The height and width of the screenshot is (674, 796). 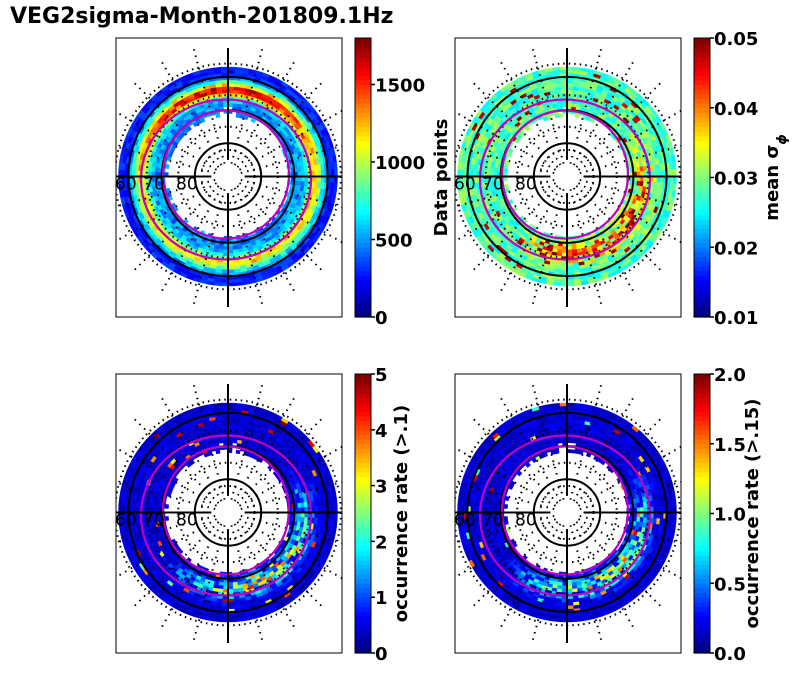 What do you see at coordinates (381, 318) in the screenshot?
I see `colorbar-tick-label: 0` at bounding box center [381, 318].